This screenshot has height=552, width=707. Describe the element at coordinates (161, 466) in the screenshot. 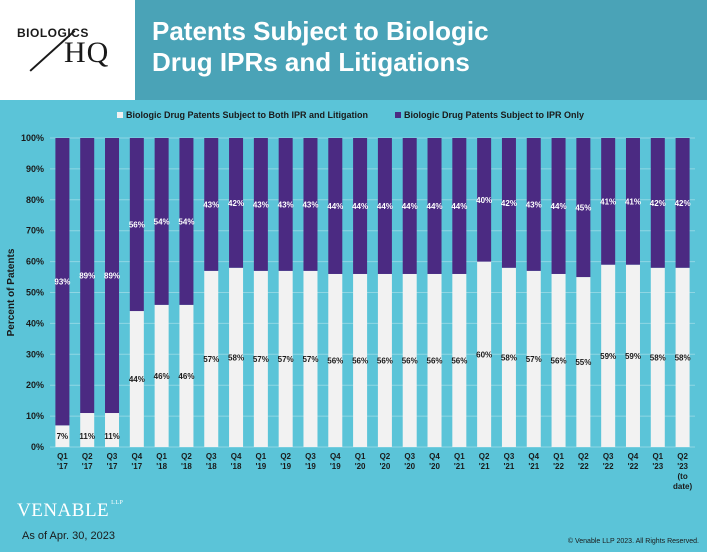

I see `x-tick-label: '18` at that location.